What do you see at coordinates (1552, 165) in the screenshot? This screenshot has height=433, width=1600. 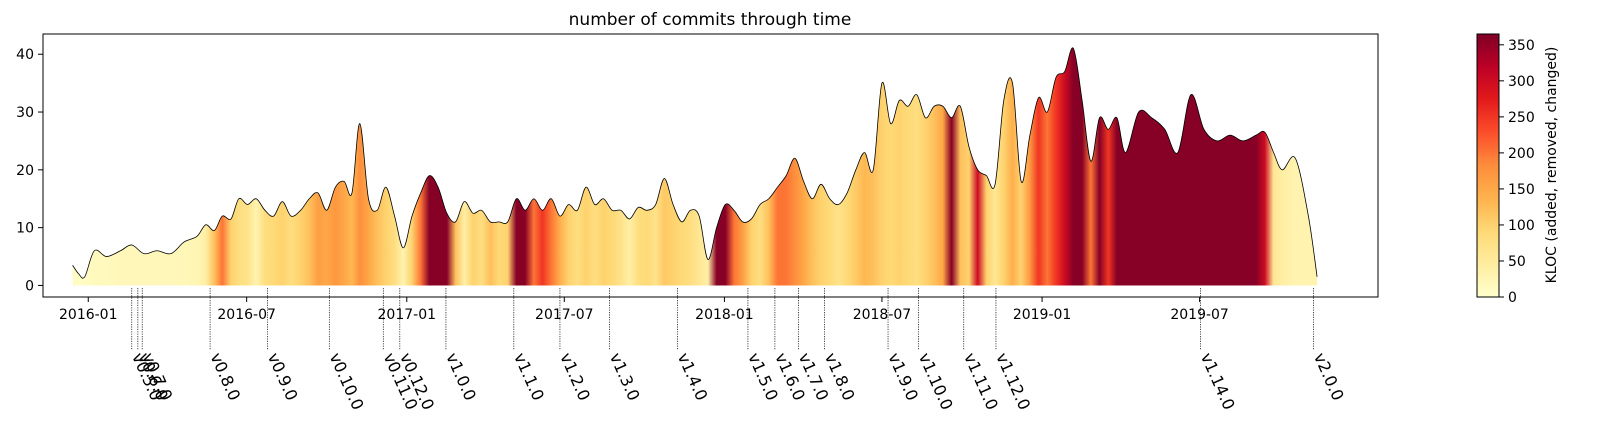 I see `colorbar-label: KLOC (added, removed, changed)` at bounding box center [1552, 165].